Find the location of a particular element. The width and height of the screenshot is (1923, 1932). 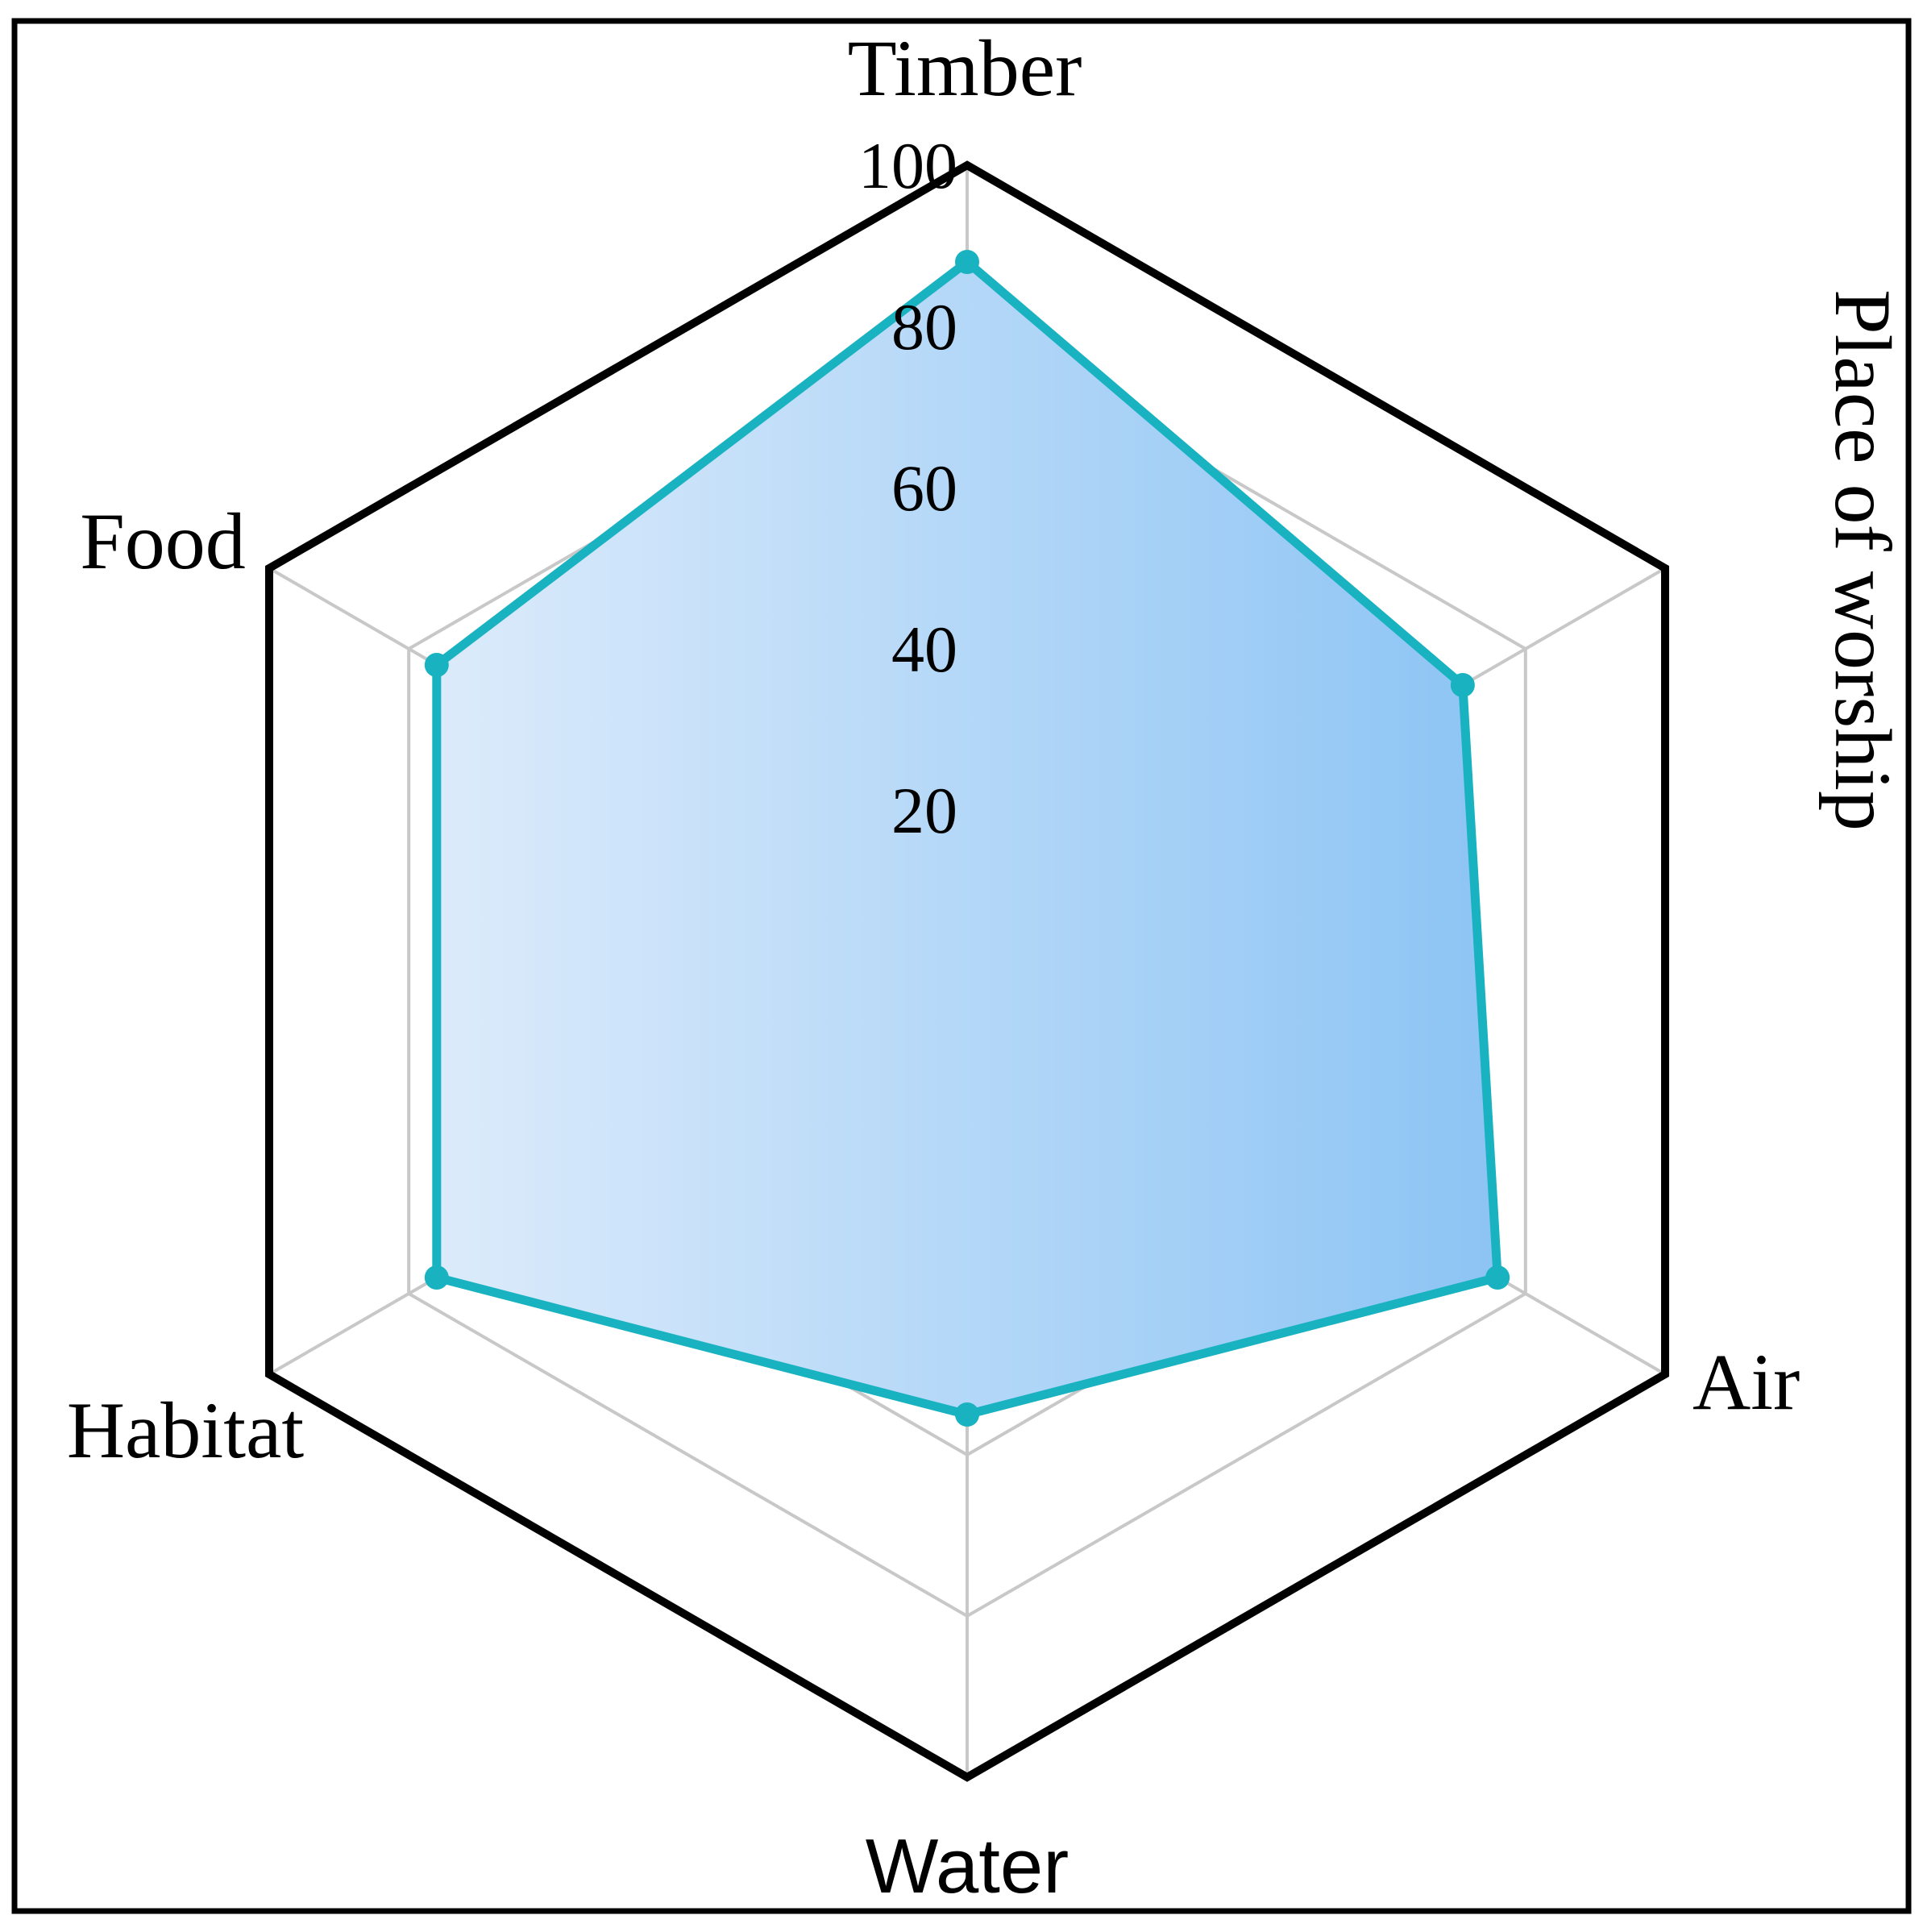

axis-label-air: Air is located at coordinates (1746, 1382).